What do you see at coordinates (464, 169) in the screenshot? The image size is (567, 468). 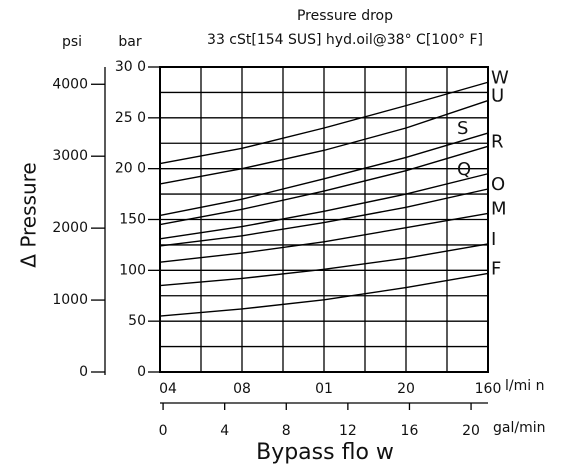 I see `curve-label: Q` at bounding box center [464, 169].